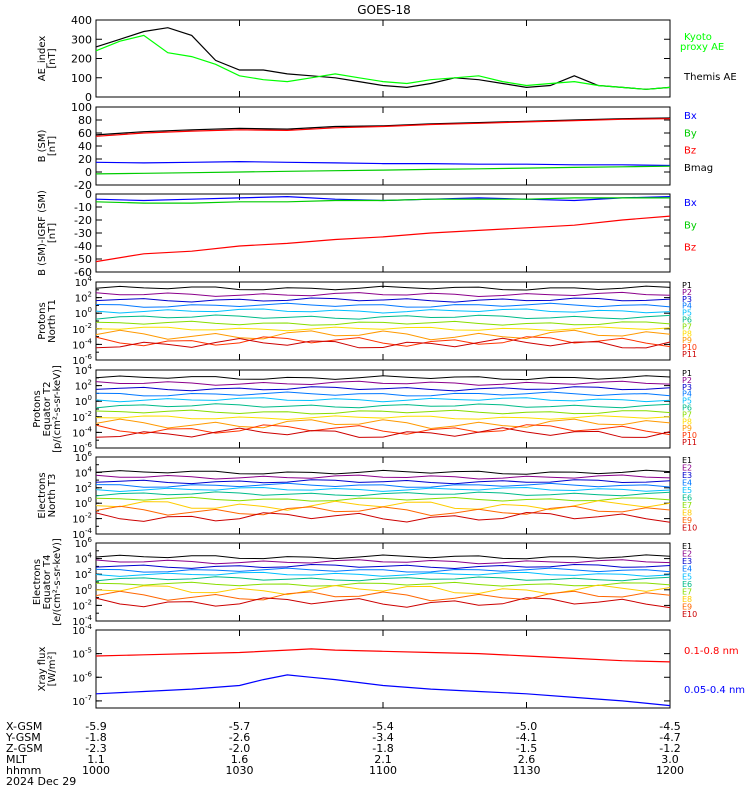 The height and width of the screenshot is (800, 750). What do you see at coordinates (687, 490) in the screenshot?
I see `legend-label: E5` at bounding box center [687, 490].